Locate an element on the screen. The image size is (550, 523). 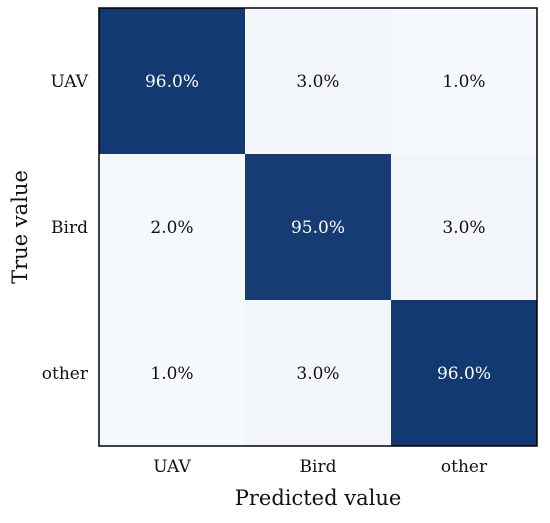
x-axis-label: Predicted value is located at coordinates (318, 498).